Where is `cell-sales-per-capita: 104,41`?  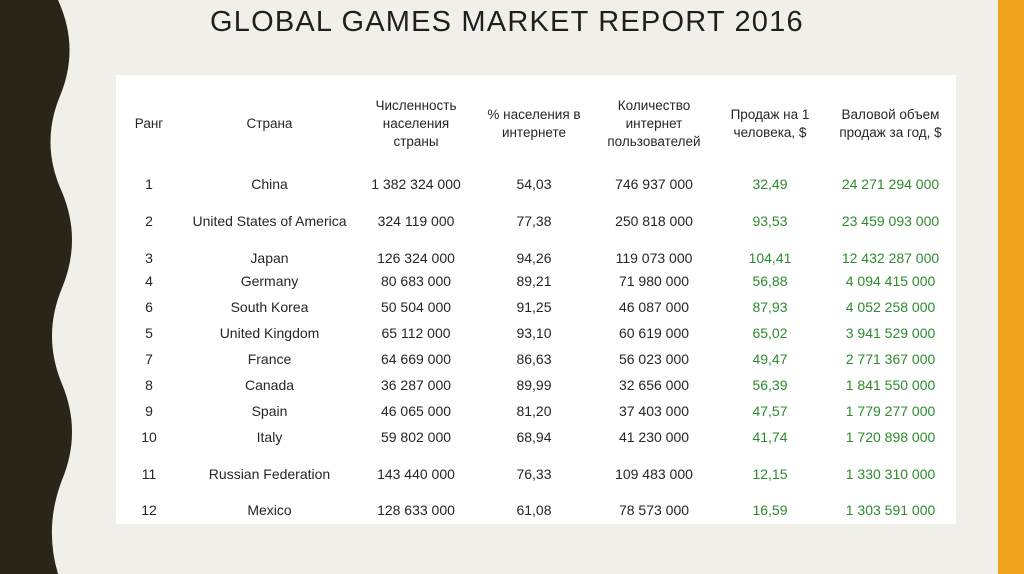 cell-sales-per-capita: 104,41 is located at coordinates (770, 257).